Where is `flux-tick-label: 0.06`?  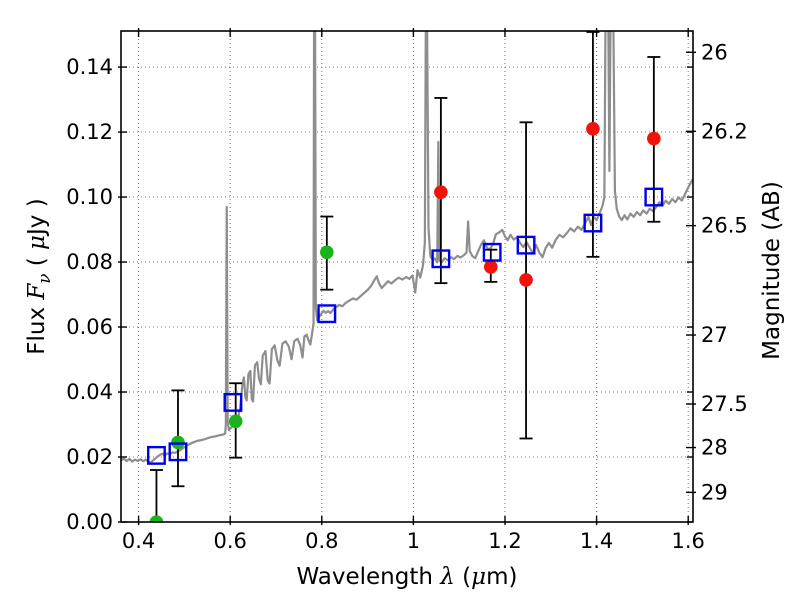 flux-tick-label: 0.06 is located at coordinates (89, 327).